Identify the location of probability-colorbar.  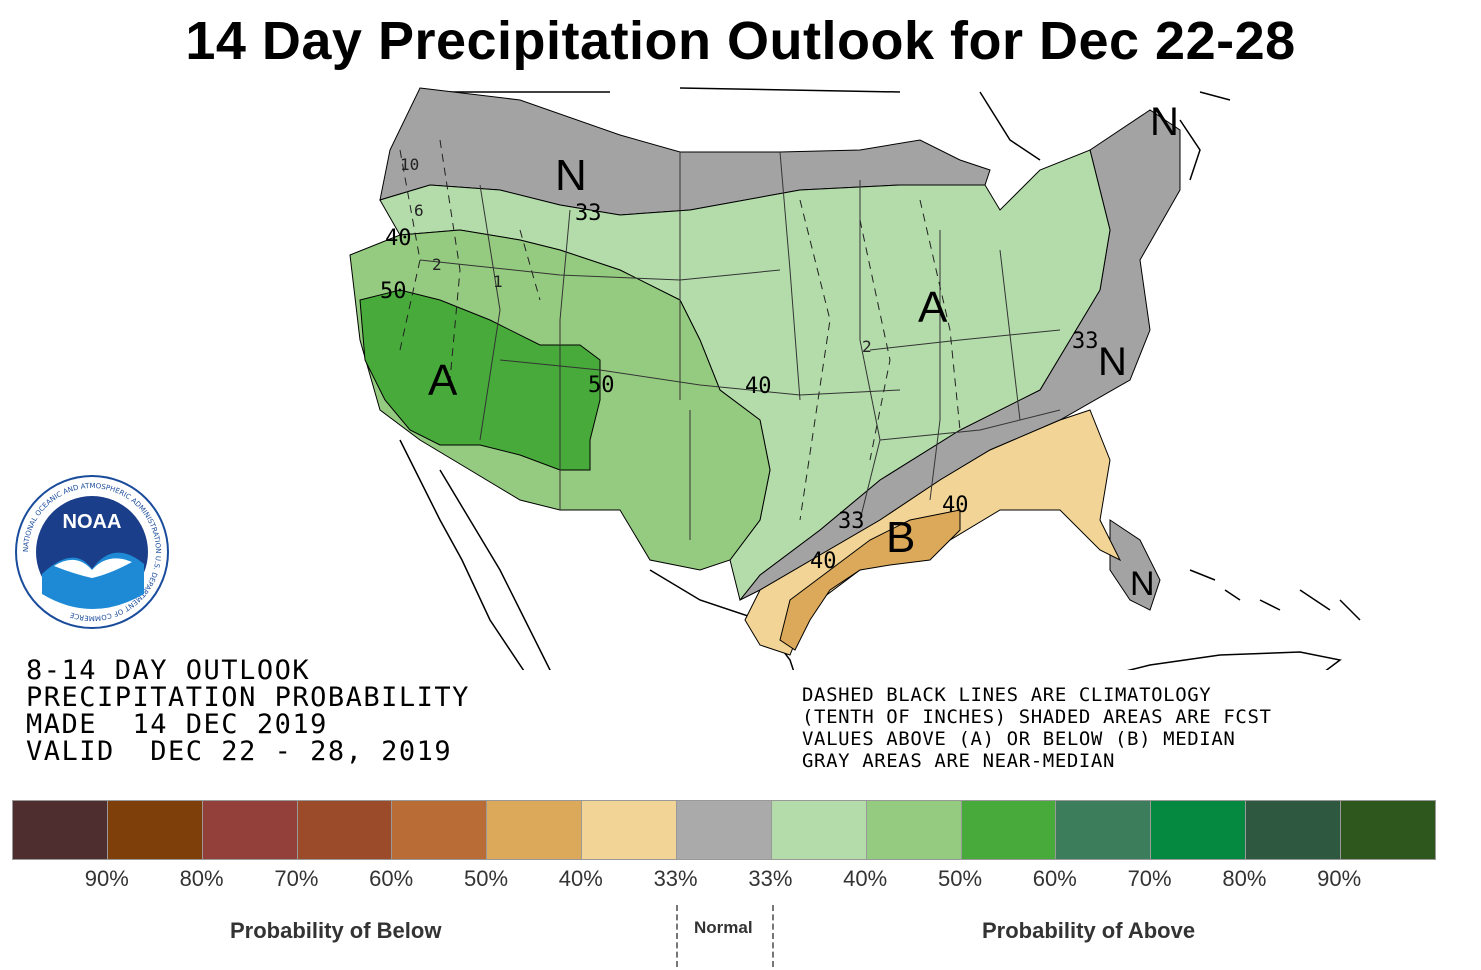
(724, 830).